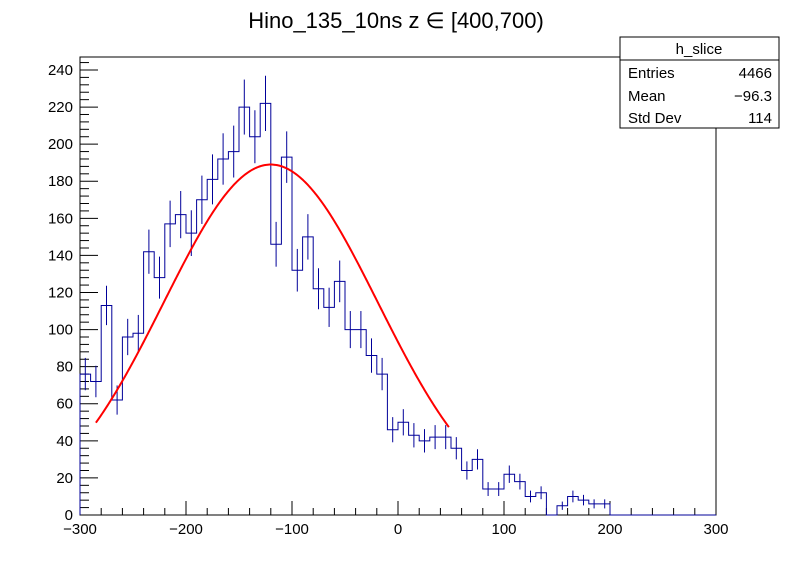  What do you see at coordinates (651, 73) in the screenshot?
I see `stats-entries-label: Entries` at bounding box center [651, 73].